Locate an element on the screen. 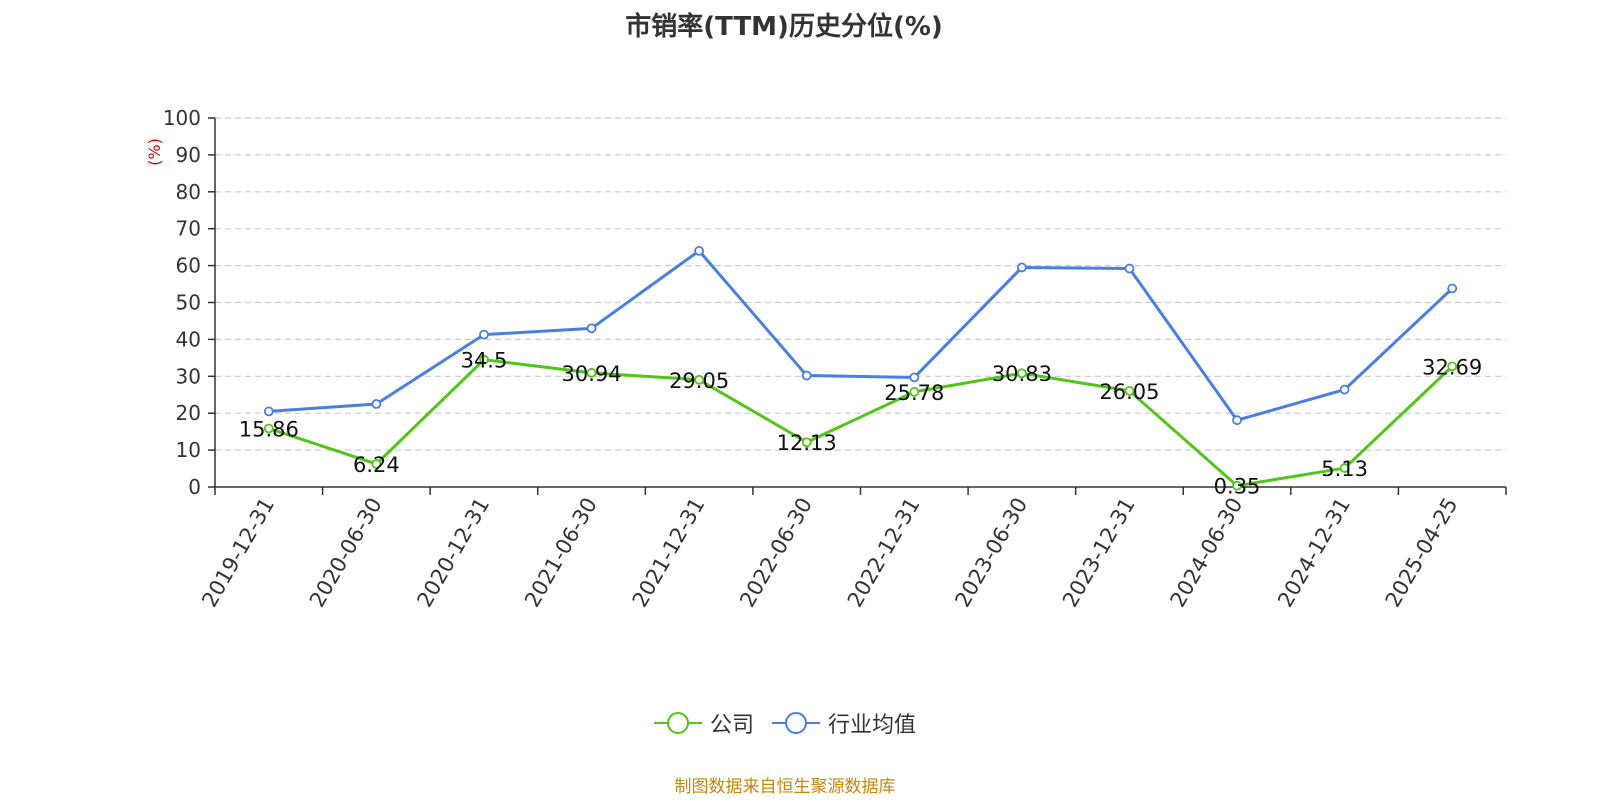  data-label: 0.35 is located at coordinates (1237, 487).